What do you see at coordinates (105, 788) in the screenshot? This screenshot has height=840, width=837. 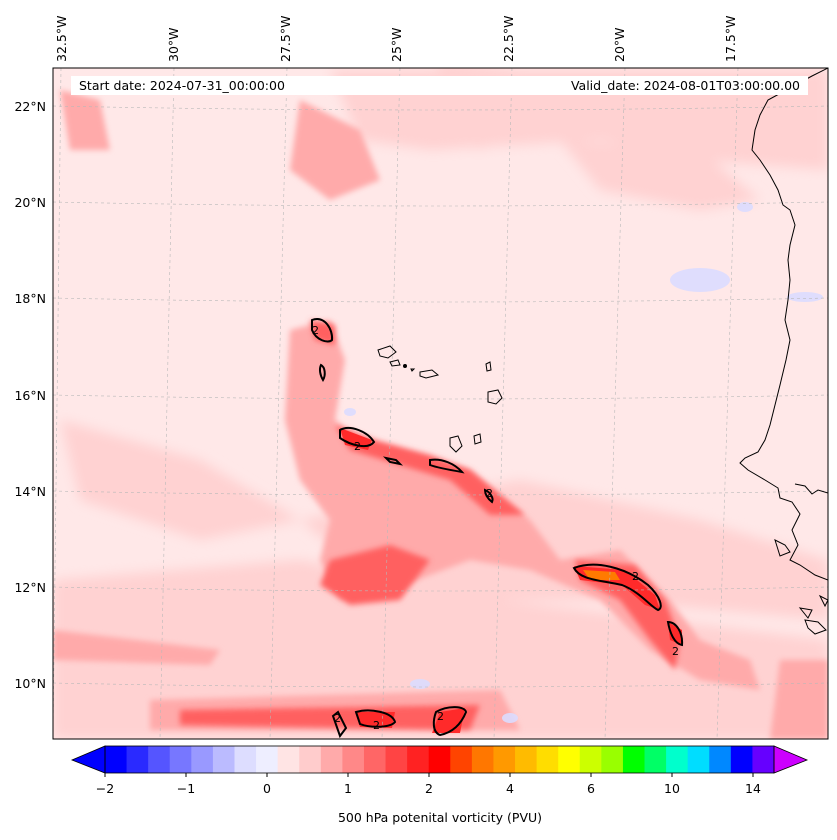 I see `colorbar-tick-label: −2` at bounding box center [105, 788].